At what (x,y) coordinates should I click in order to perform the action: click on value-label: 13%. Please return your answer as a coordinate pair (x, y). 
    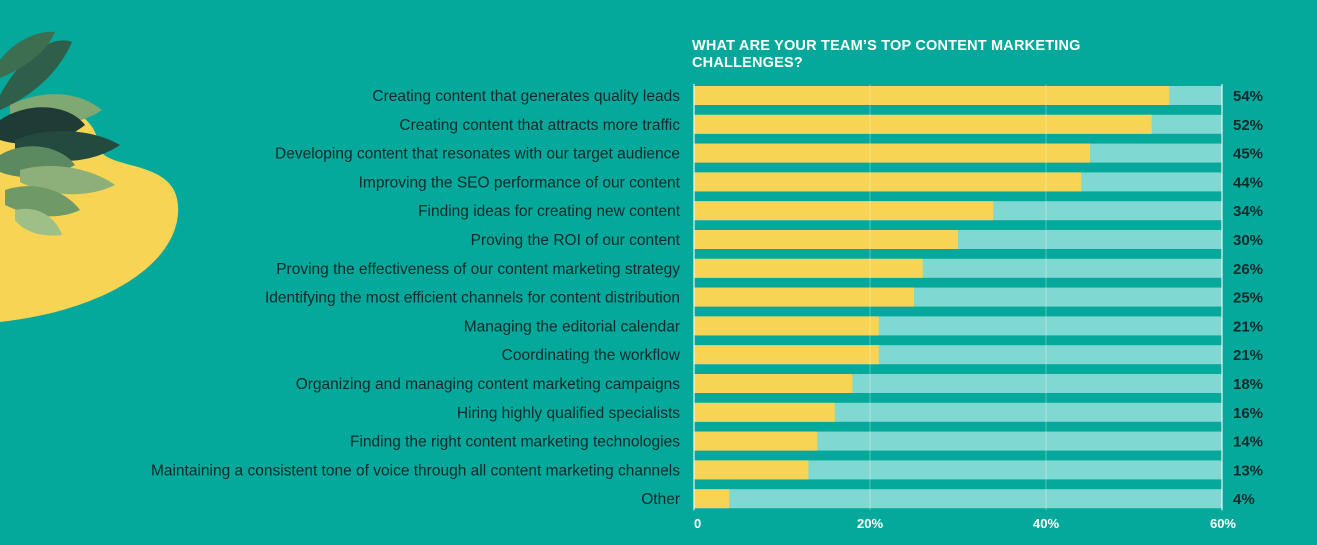
    Looking at the image, I should click on (1248, 470).